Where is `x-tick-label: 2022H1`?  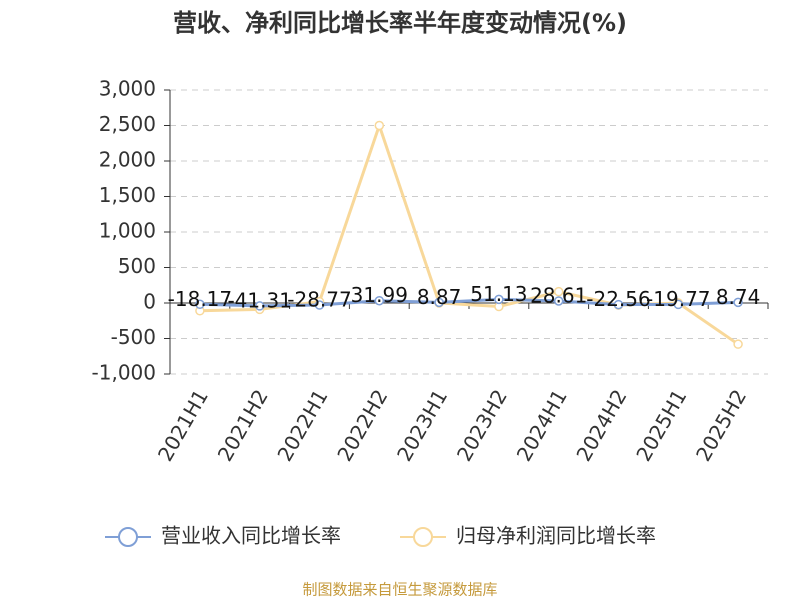
x-tick-label: 2022H1 is located at coordinates (302, 425).